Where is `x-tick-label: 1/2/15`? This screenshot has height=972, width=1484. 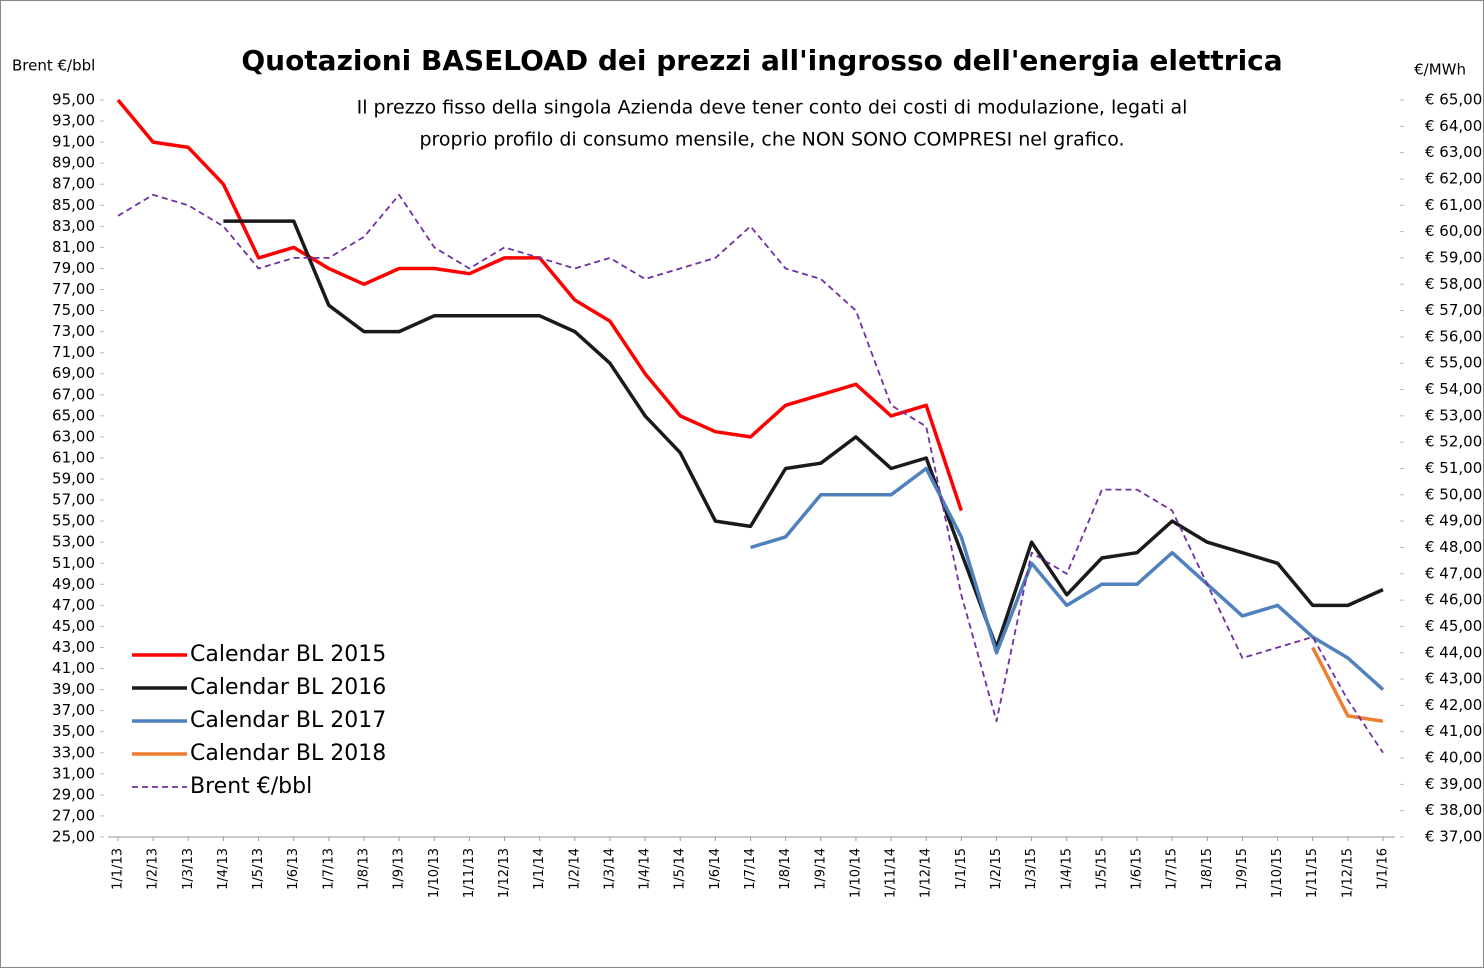 x-tick-label: 1/2/15 is located at coordinates (996, 869).